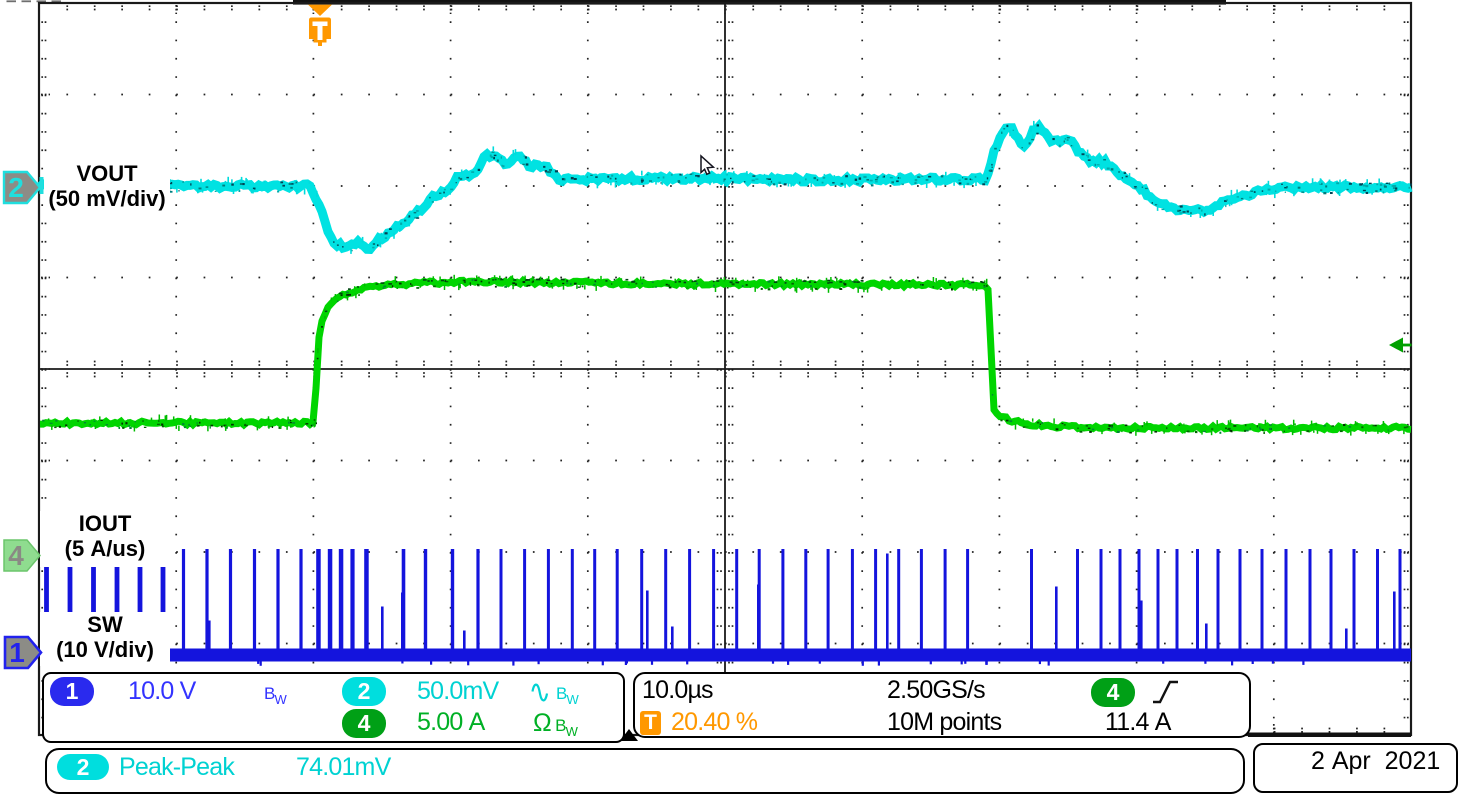 The width and height of the screenshot is (1462, 794). Describe the element at coordinates (17, 652) in the screenshot. I see `svg-text: 1` at that location.